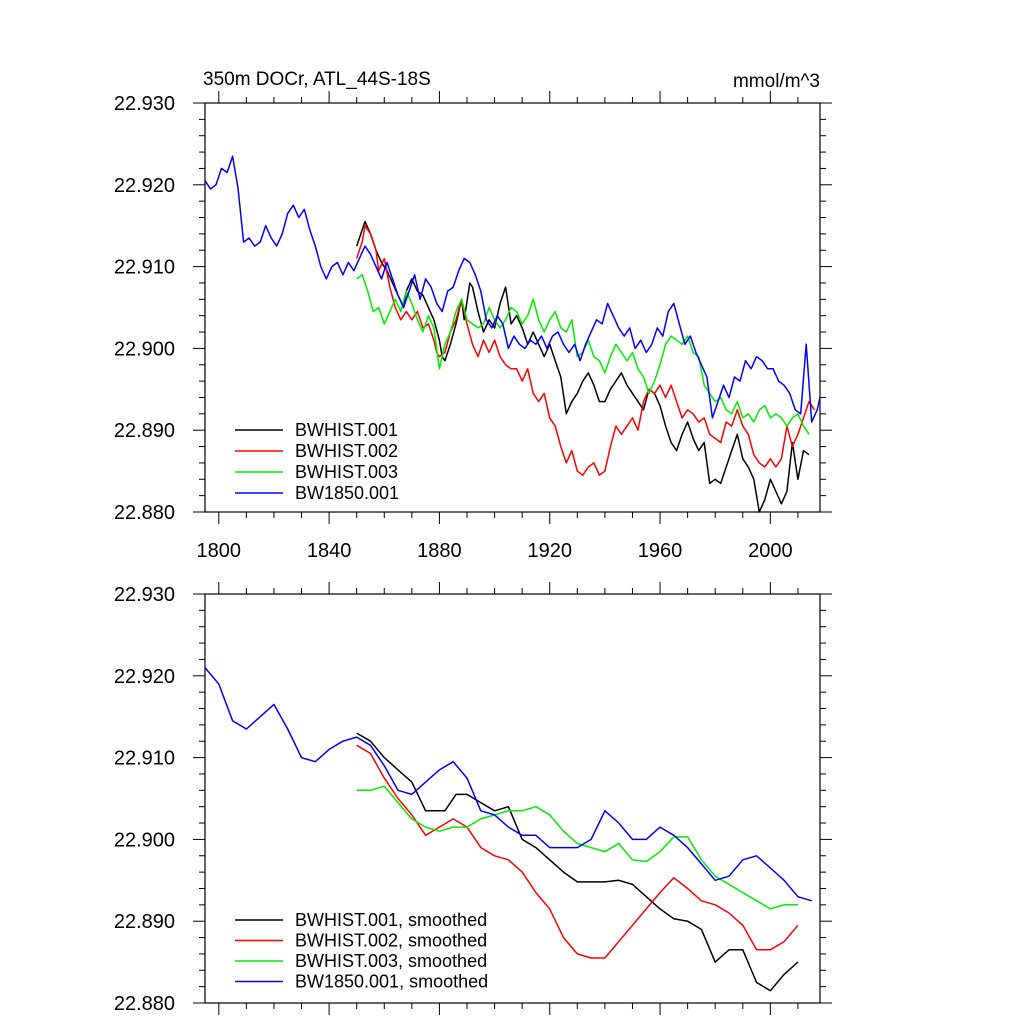 Image resolution: width=1024 pixels, height=1024 pixels. Describe the element at coordinates (660, 551) in the screenshot. I see `x-tick-label: 1960` at that location.